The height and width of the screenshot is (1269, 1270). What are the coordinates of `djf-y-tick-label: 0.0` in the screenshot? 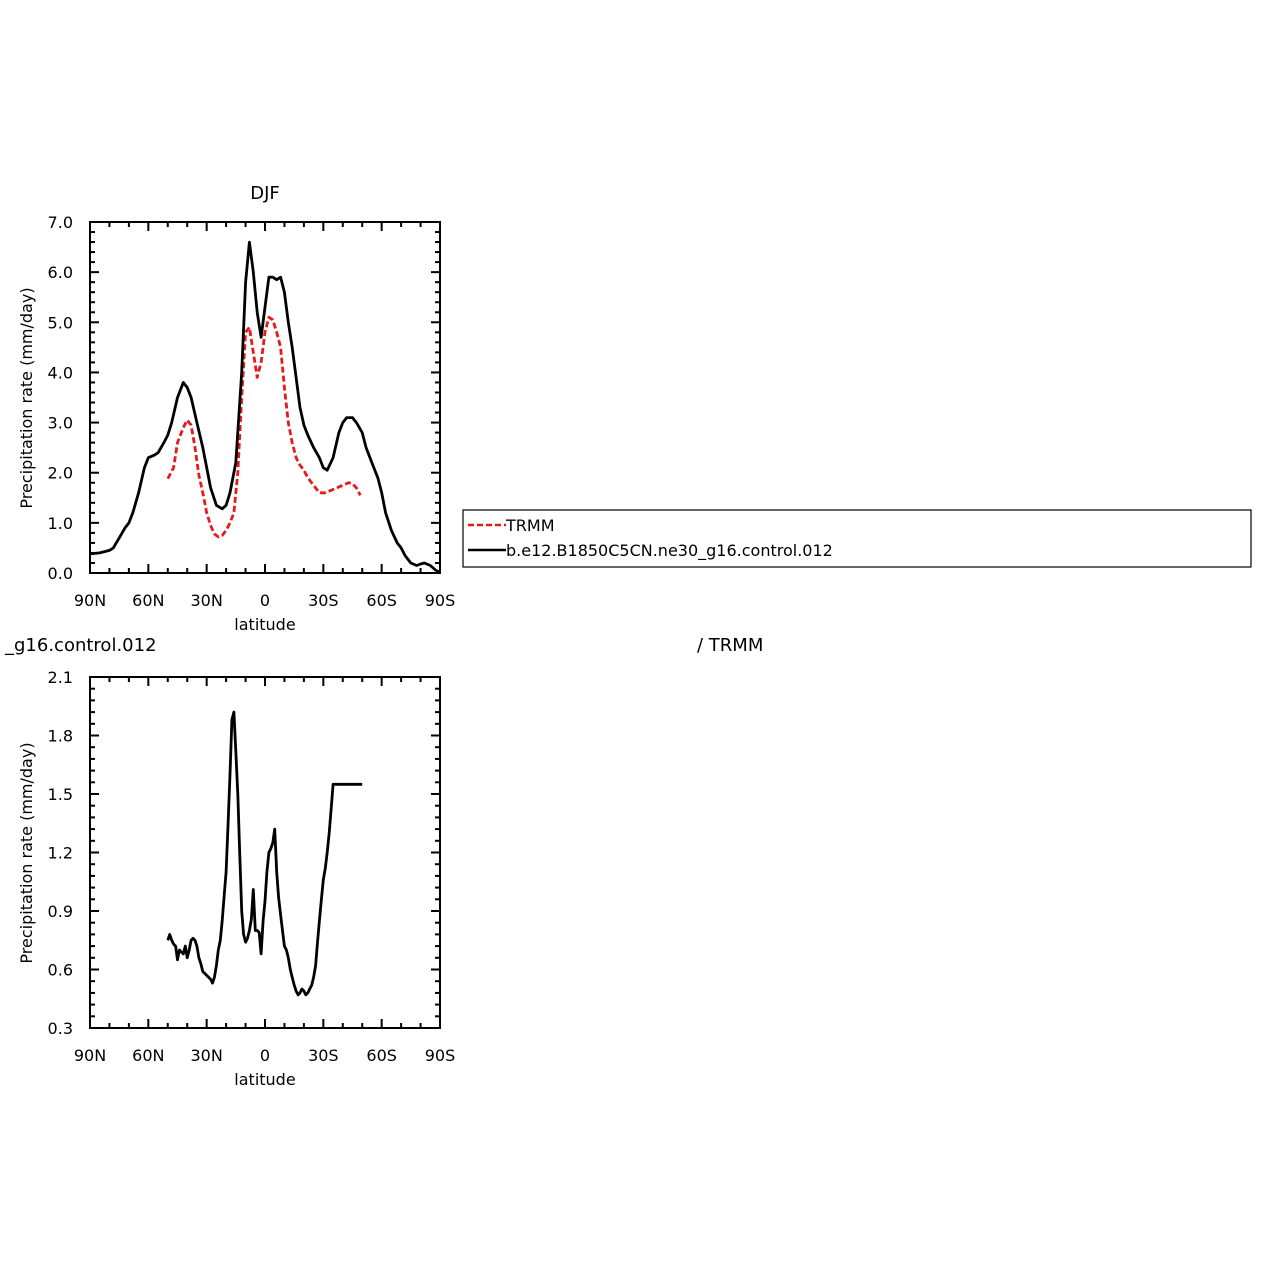 It's located at (60, 573).